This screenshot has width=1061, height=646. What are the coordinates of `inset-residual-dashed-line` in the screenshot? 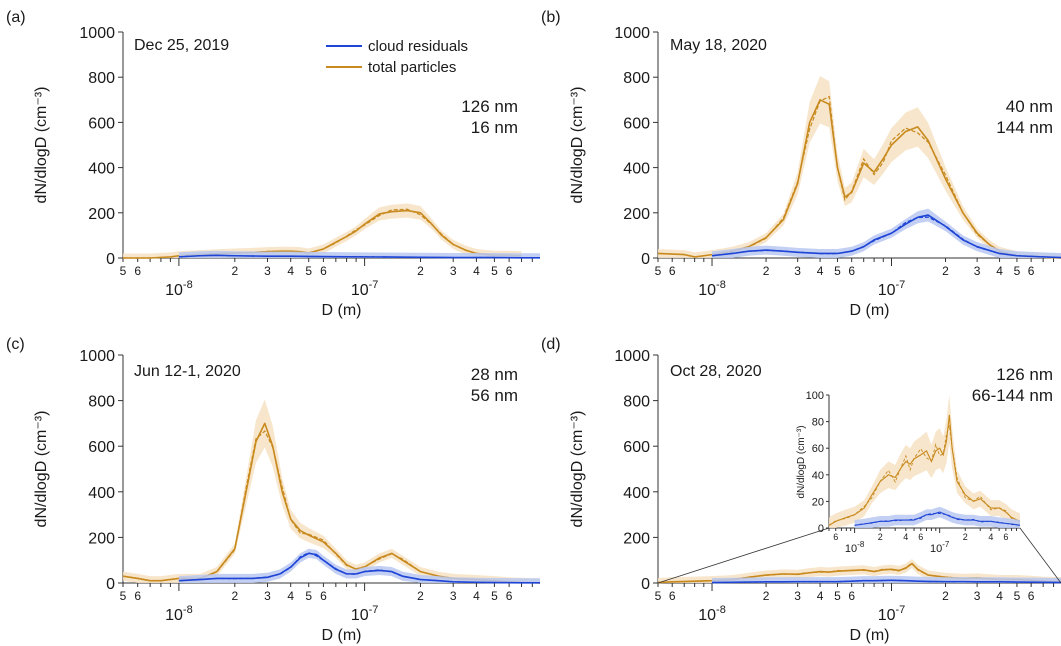 It's located at (937, 519).